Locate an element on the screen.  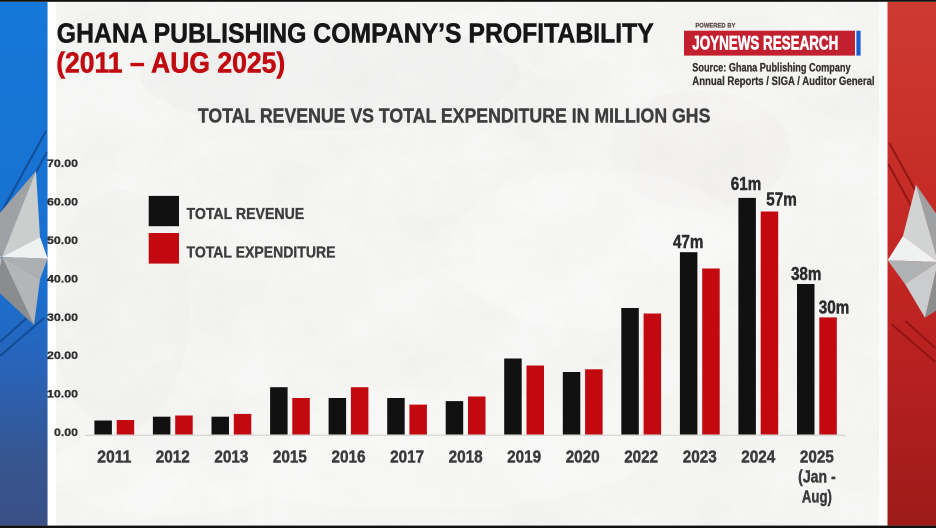
svg-text: 10.00 is located at coordinates (62, 395).